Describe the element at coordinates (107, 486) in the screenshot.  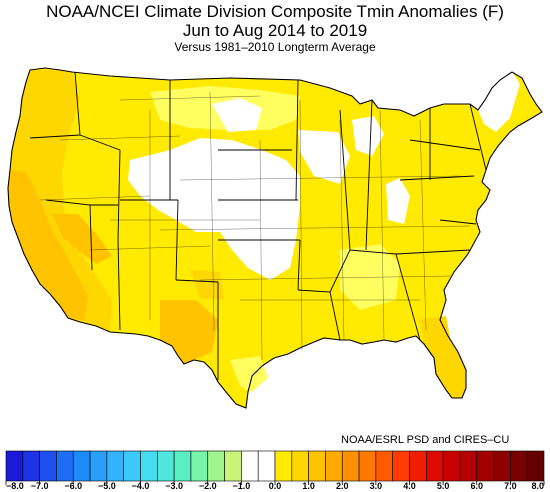
I see `colorbar-label: −5.0` at that location.